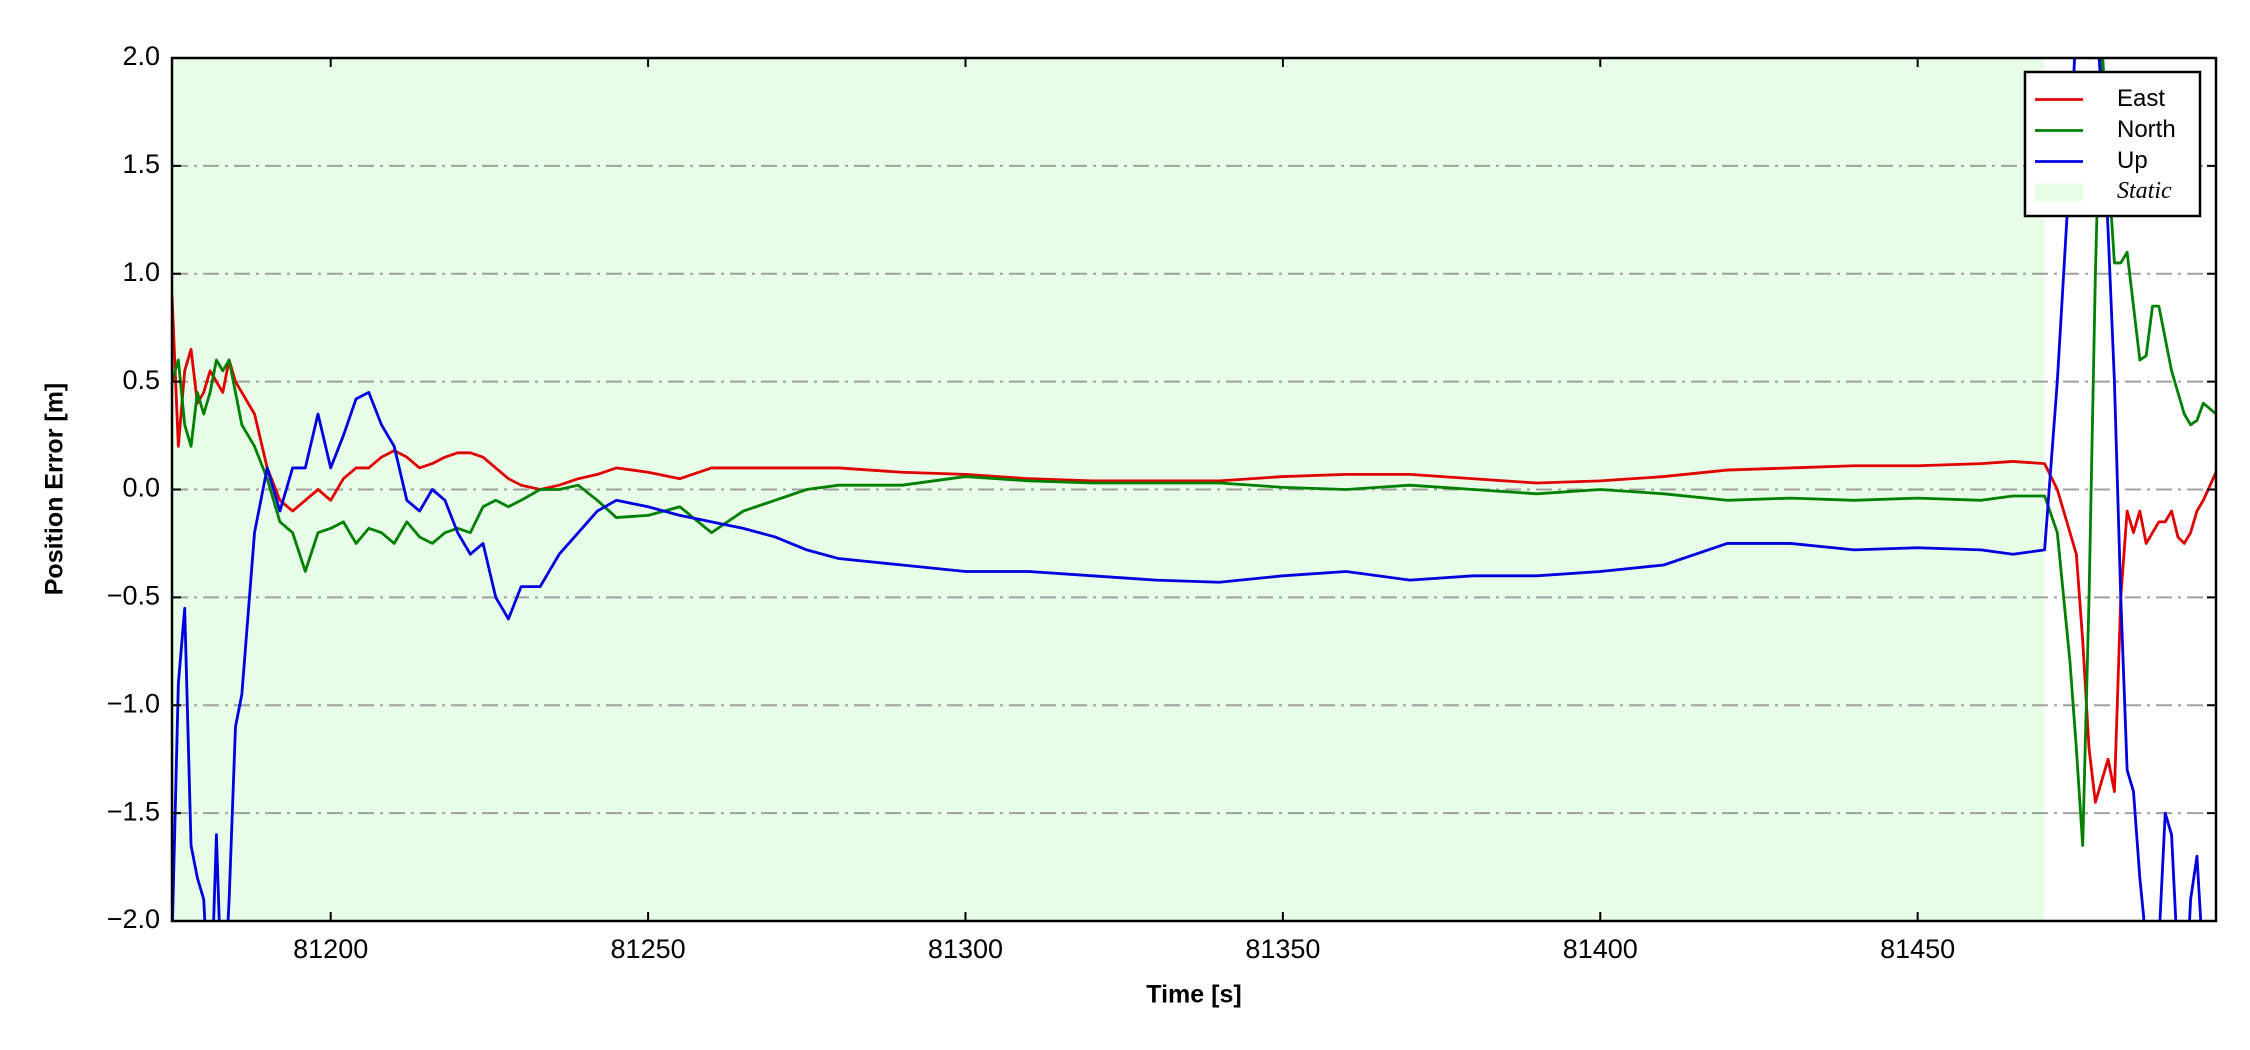 The image size is (2250, 1050). I want to click on y-tick-label: 0.0, so click(141, 488).